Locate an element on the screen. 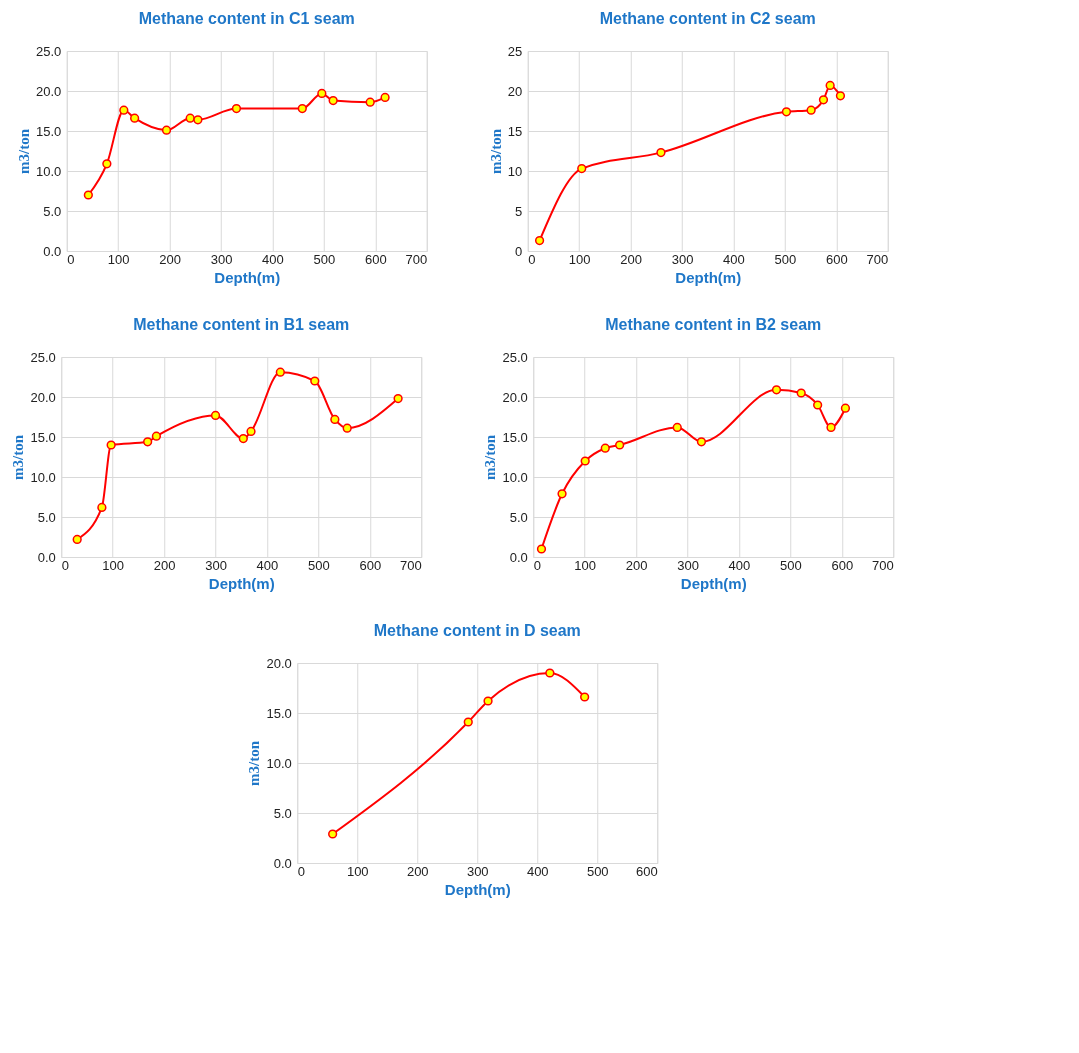  chart-title: Methane content in C2 seam is located at coordinates (707, 18).